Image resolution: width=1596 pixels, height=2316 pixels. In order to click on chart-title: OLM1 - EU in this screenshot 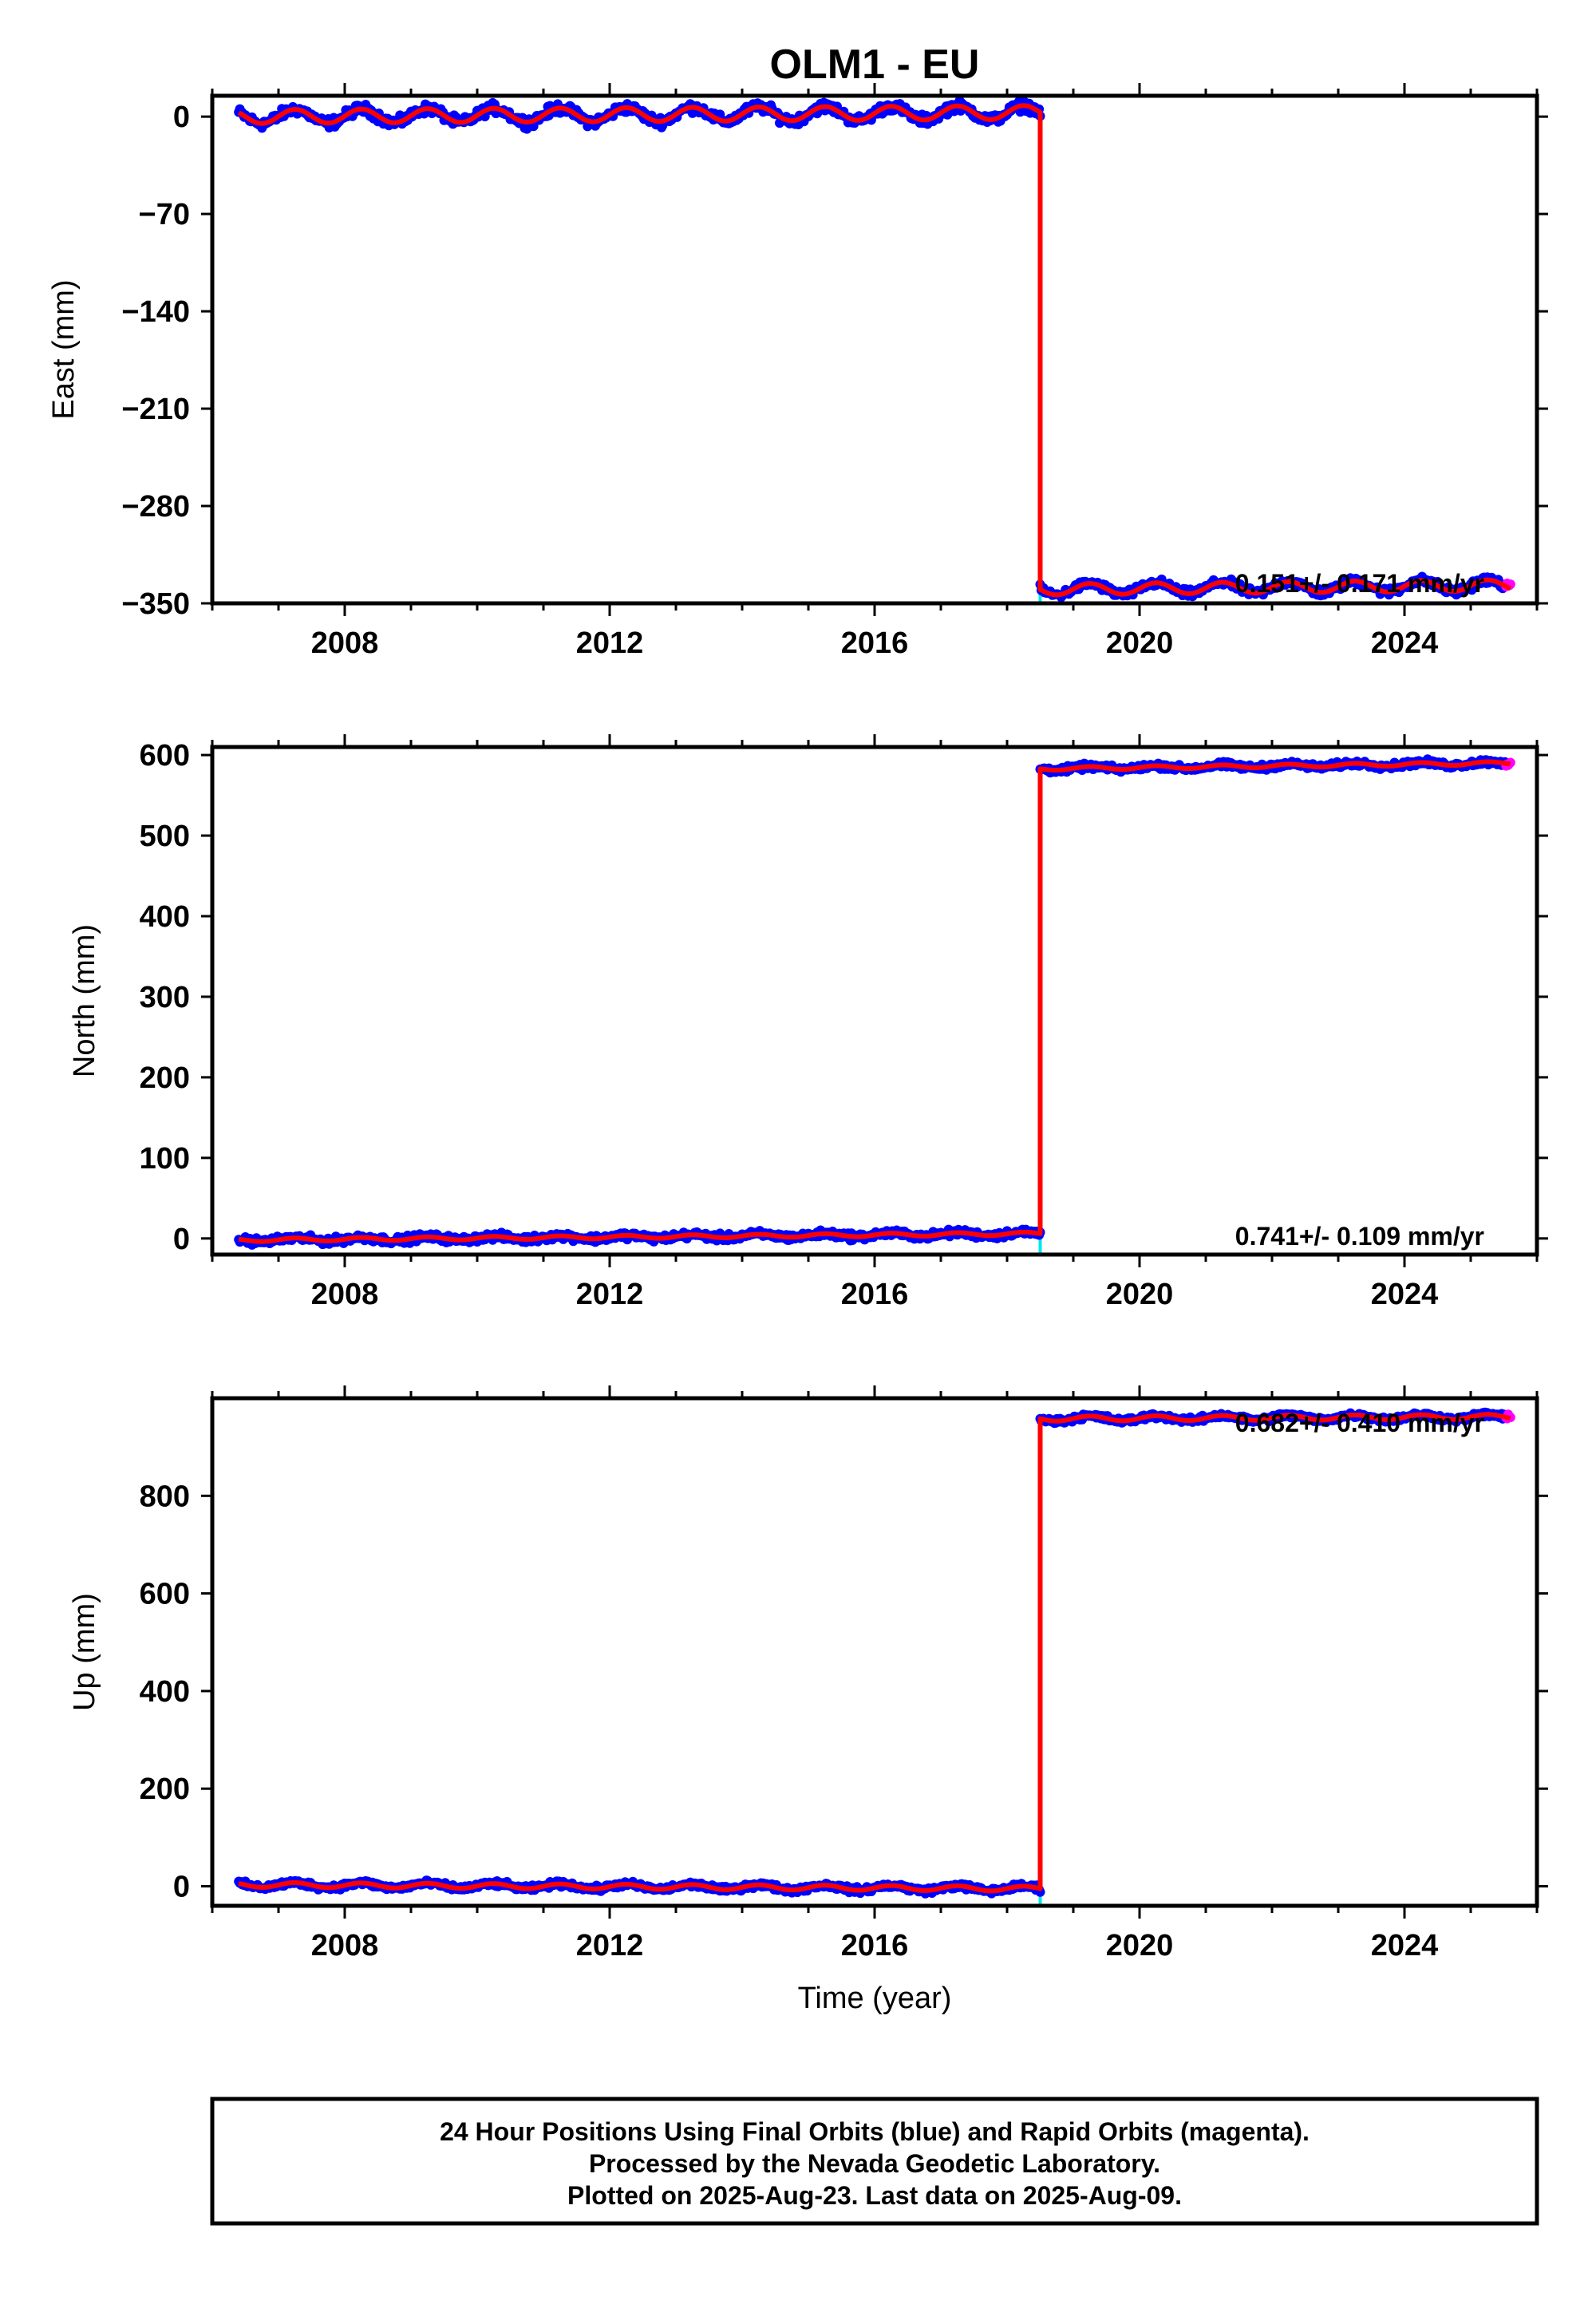, I will do `click(875, 64)`.